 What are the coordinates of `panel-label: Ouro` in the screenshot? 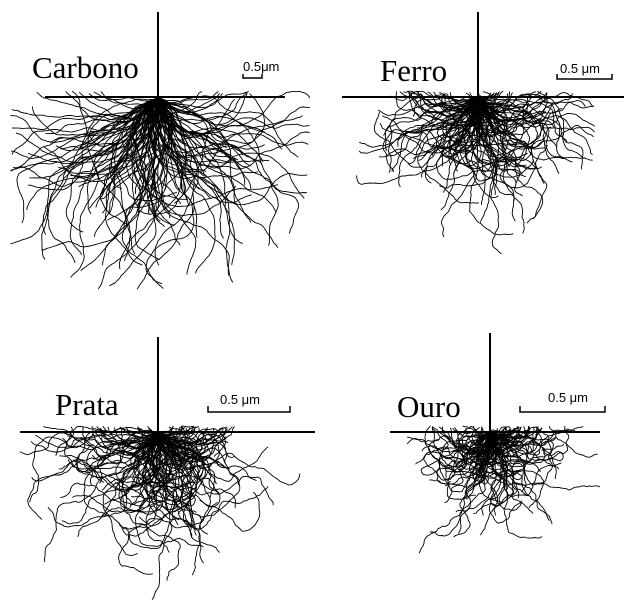 It's located at (429, 406).